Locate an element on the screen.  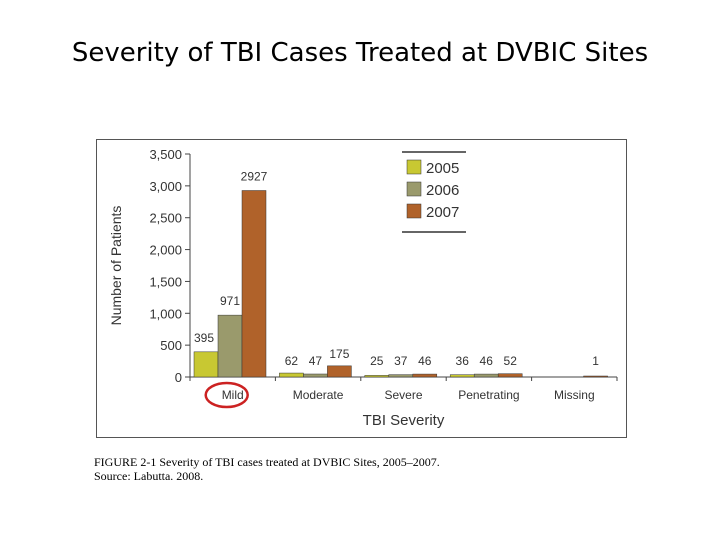
x-tick-label-severe: Severe is located at coordinates (403, 395).